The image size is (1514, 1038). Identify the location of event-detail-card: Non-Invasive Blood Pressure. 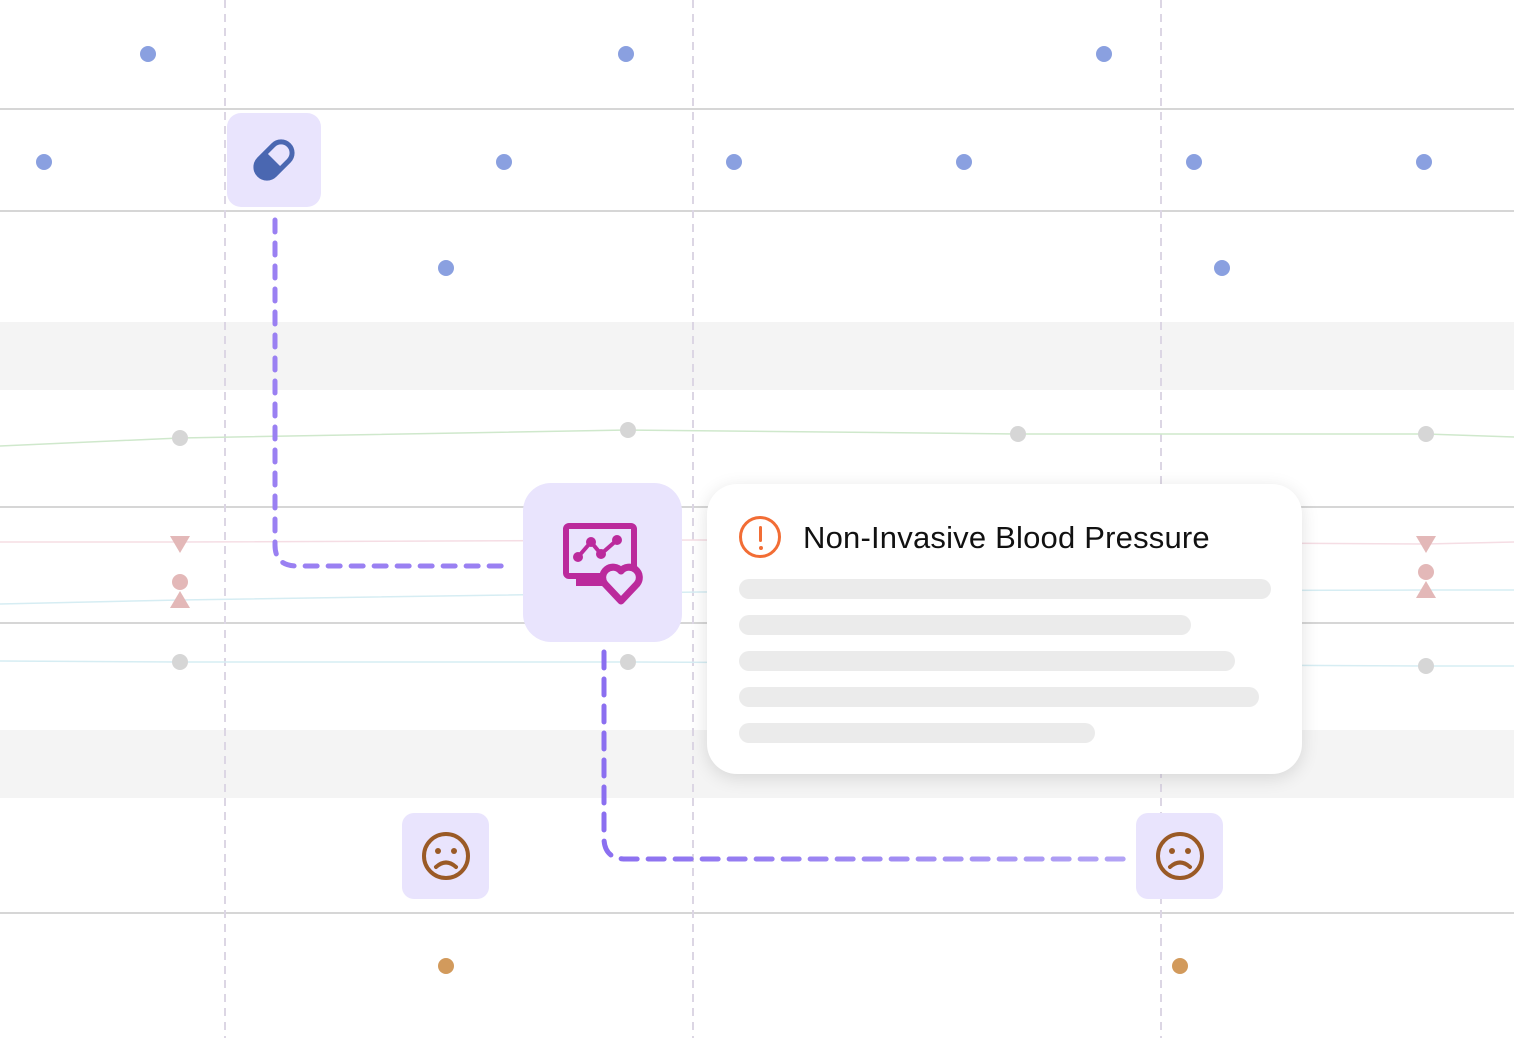
(1004, 629).